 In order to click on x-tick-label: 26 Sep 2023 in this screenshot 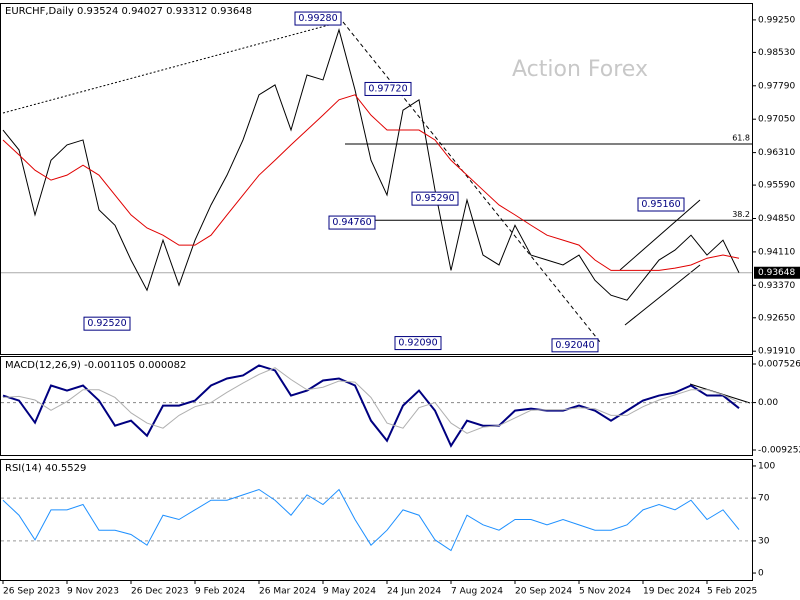, I will do `click(31, 592)`.